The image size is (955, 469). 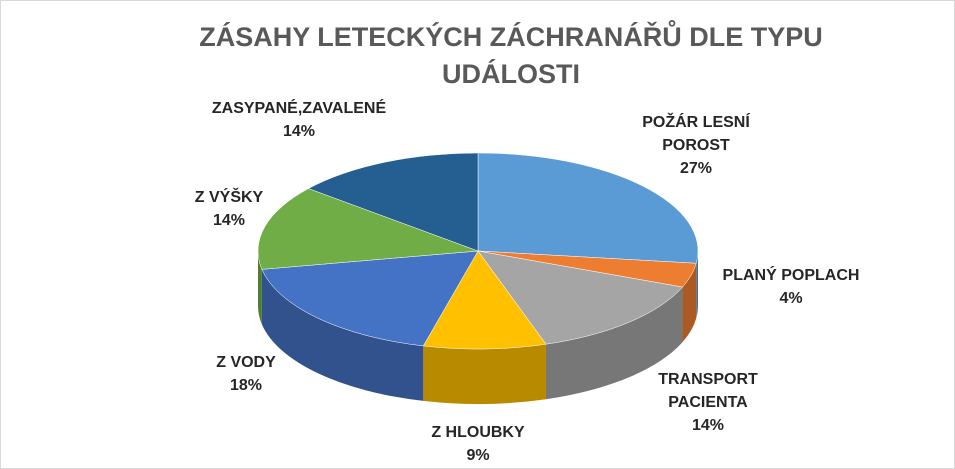 What do you see at coordinates (478, 455) in the screenshot?
I see `value-label: 9%` at bounding box center [478, 455].